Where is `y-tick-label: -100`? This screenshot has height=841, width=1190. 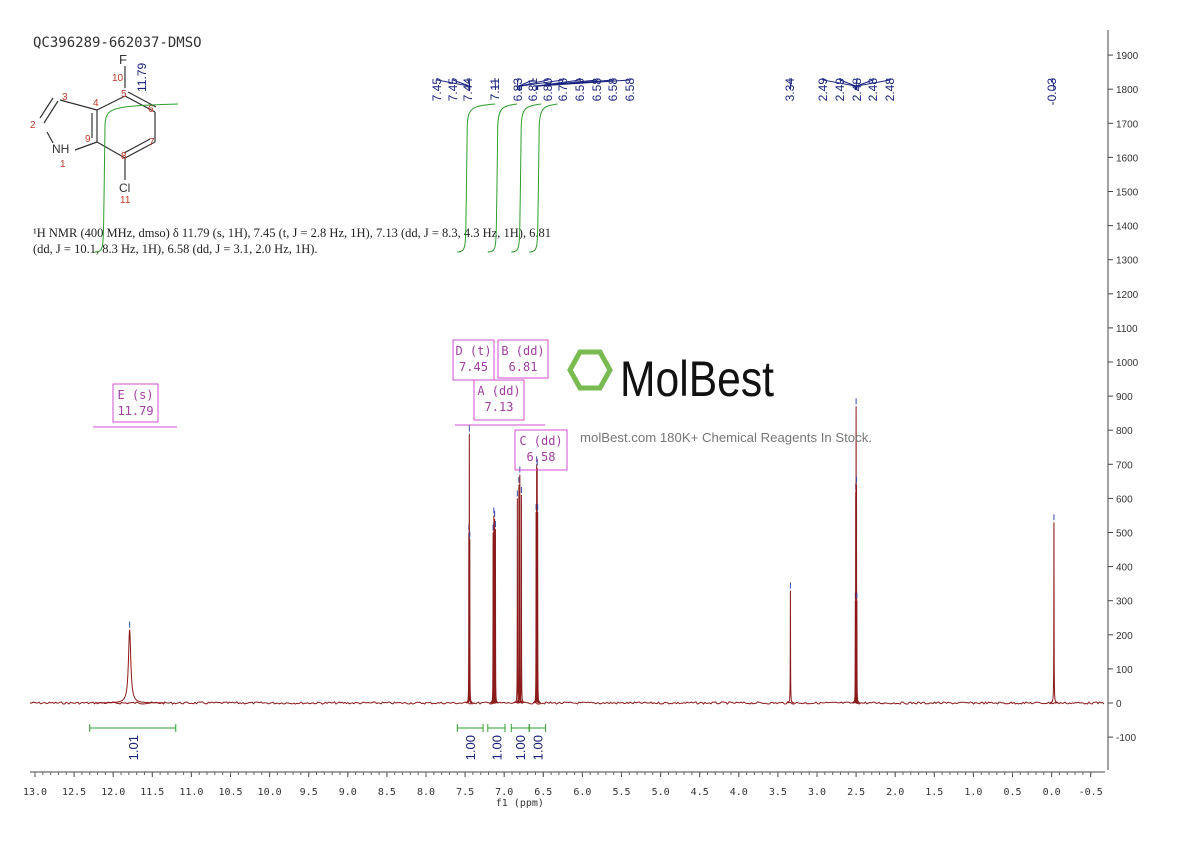 y-tick-label: -100 is located at coordinates (1126, 738).